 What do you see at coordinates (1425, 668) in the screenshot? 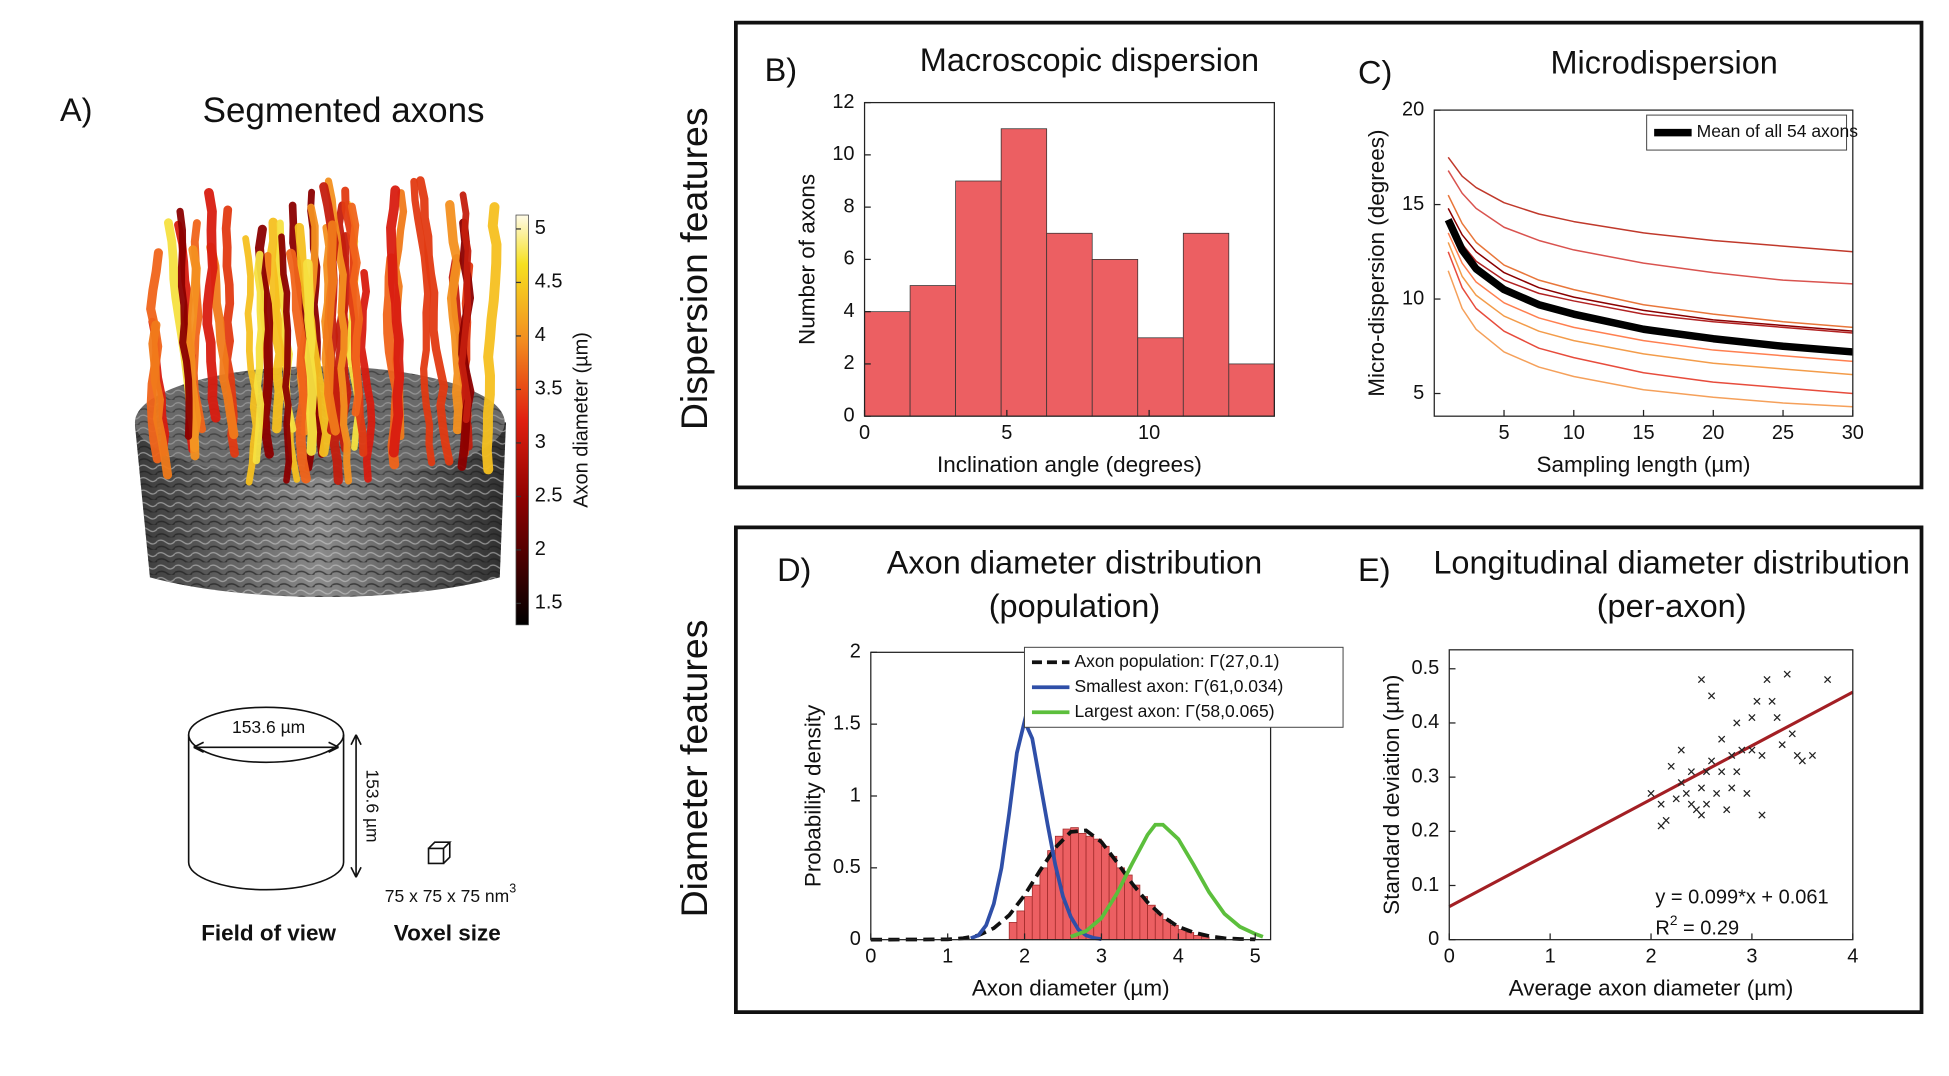
I see `y-tick-label: 0.5` at bounding box center [1425, 668].